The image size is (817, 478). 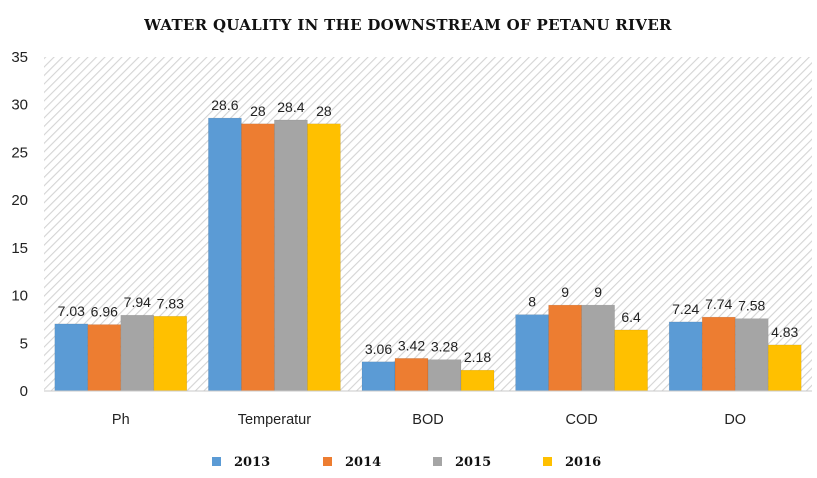 I want to click on legend-label: 2013, so click(x=252, y=462).